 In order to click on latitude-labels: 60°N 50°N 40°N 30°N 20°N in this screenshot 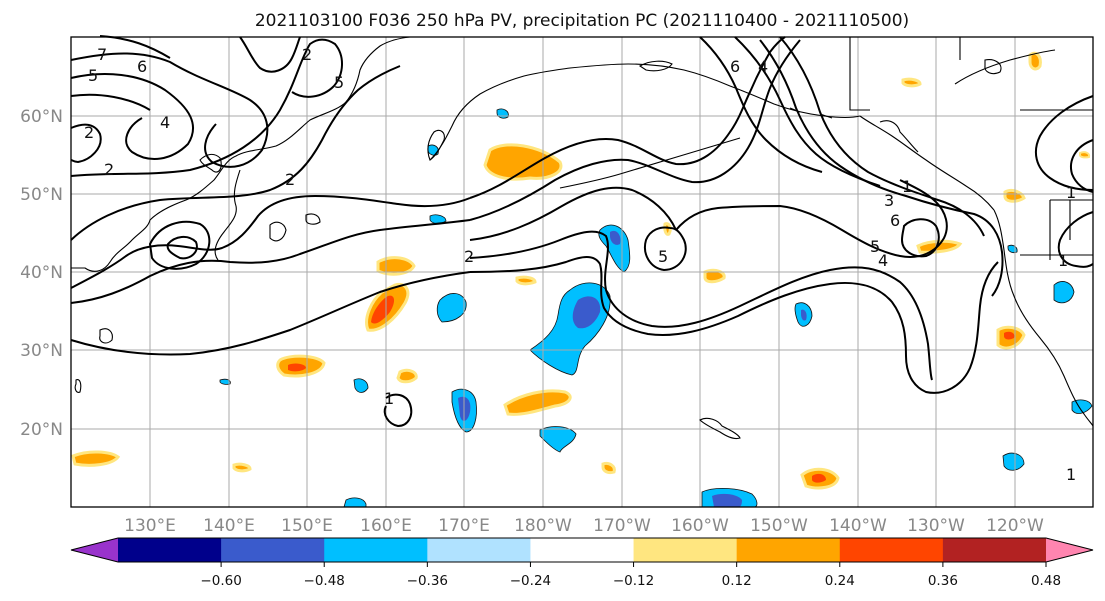, I will do `click(41, 273)`.